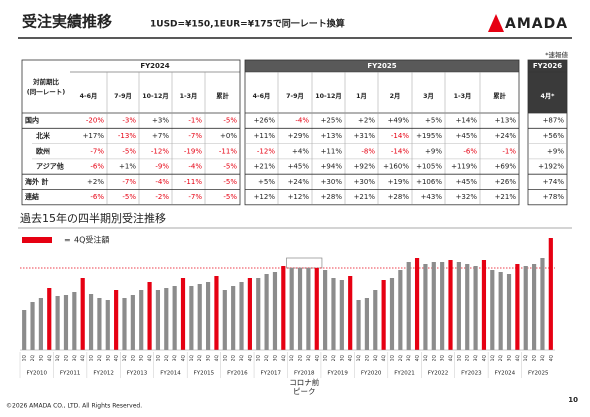 Image resolution: width=590 pixels, height=417 pixels. I want to click on cell: +7%, so click(160, 136).